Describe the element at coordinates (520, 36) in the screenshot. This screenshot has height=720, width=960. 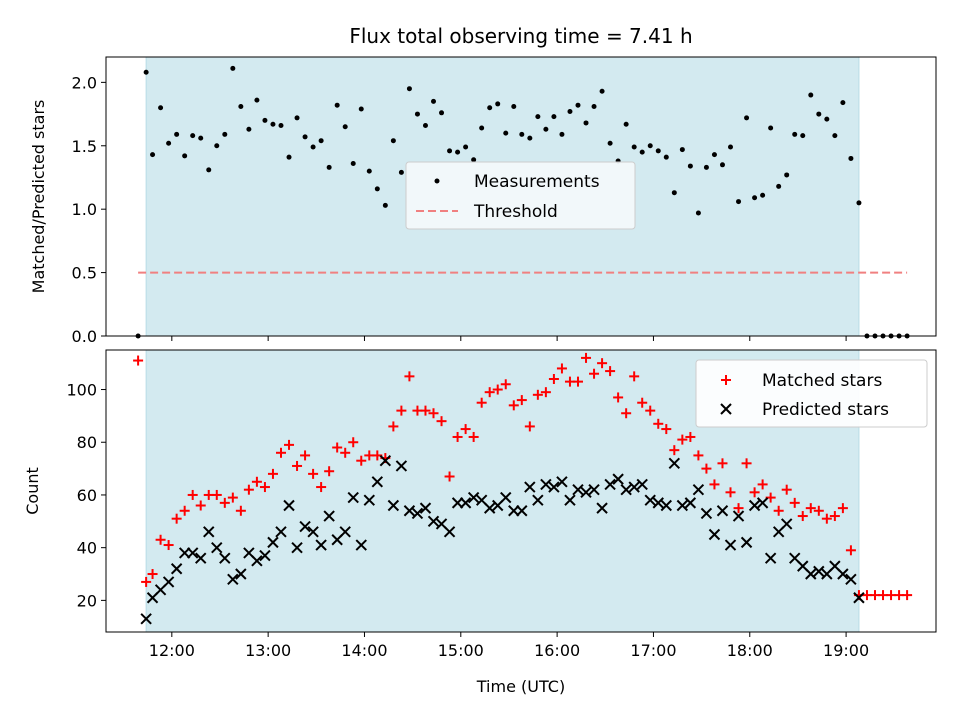
I see `chart-title: Flux total observing time = 7.41 h` at that location.